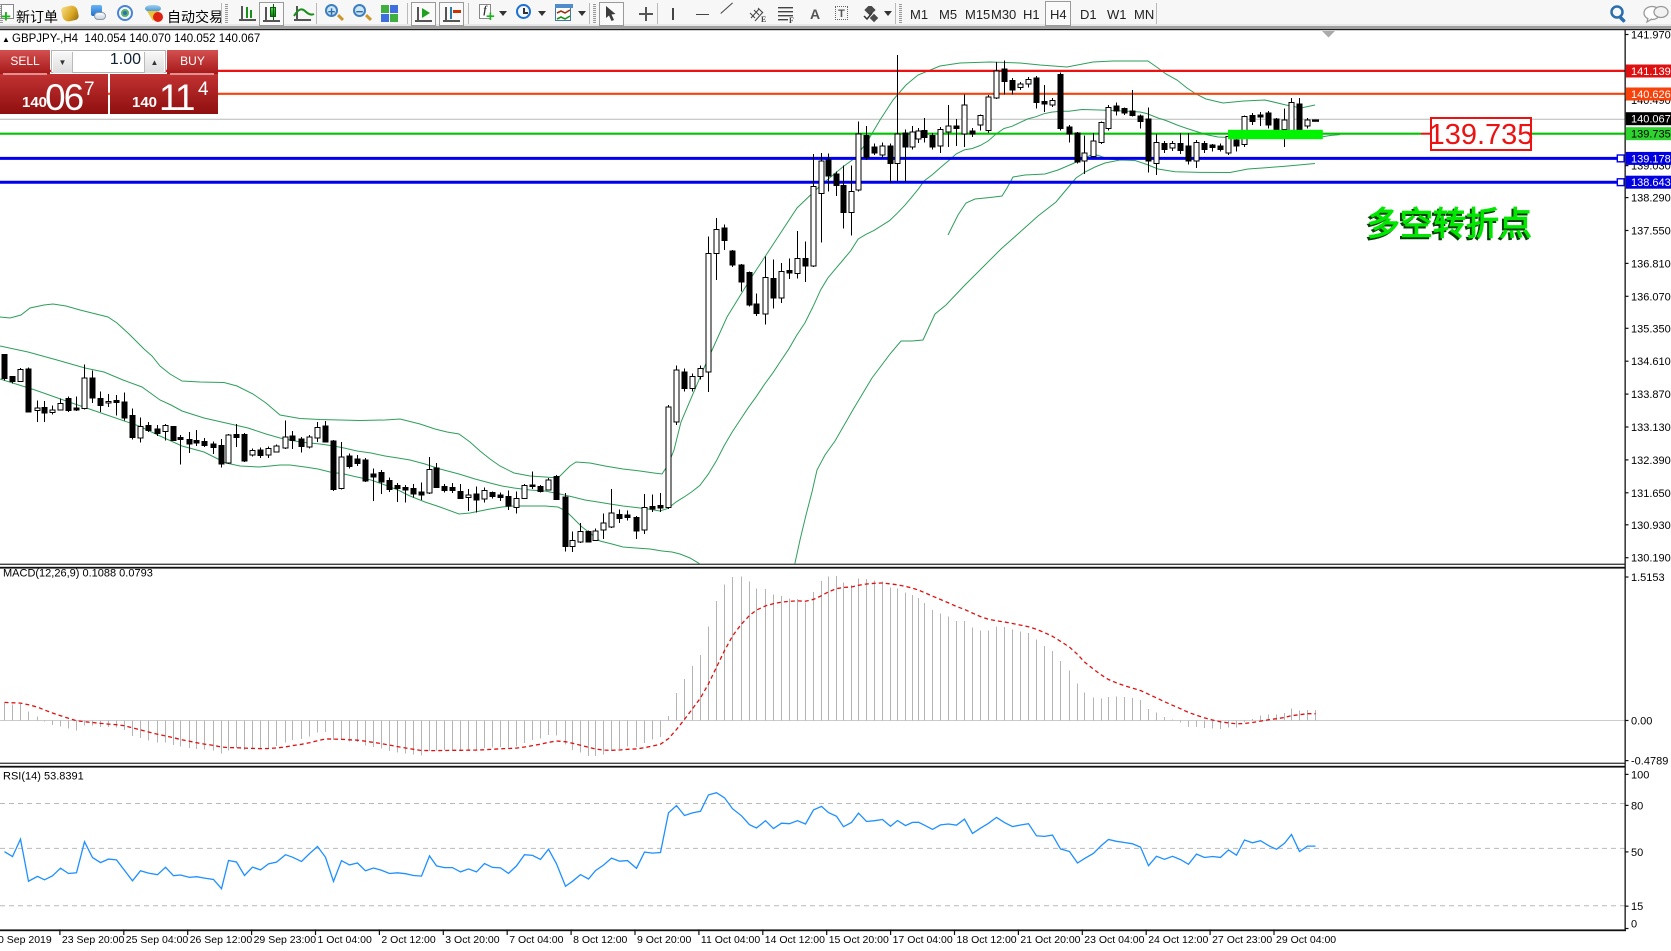  Describe the element at coordinates (1648, 578) in the screenshot. I see `svg-text: 1.5153` at that location.